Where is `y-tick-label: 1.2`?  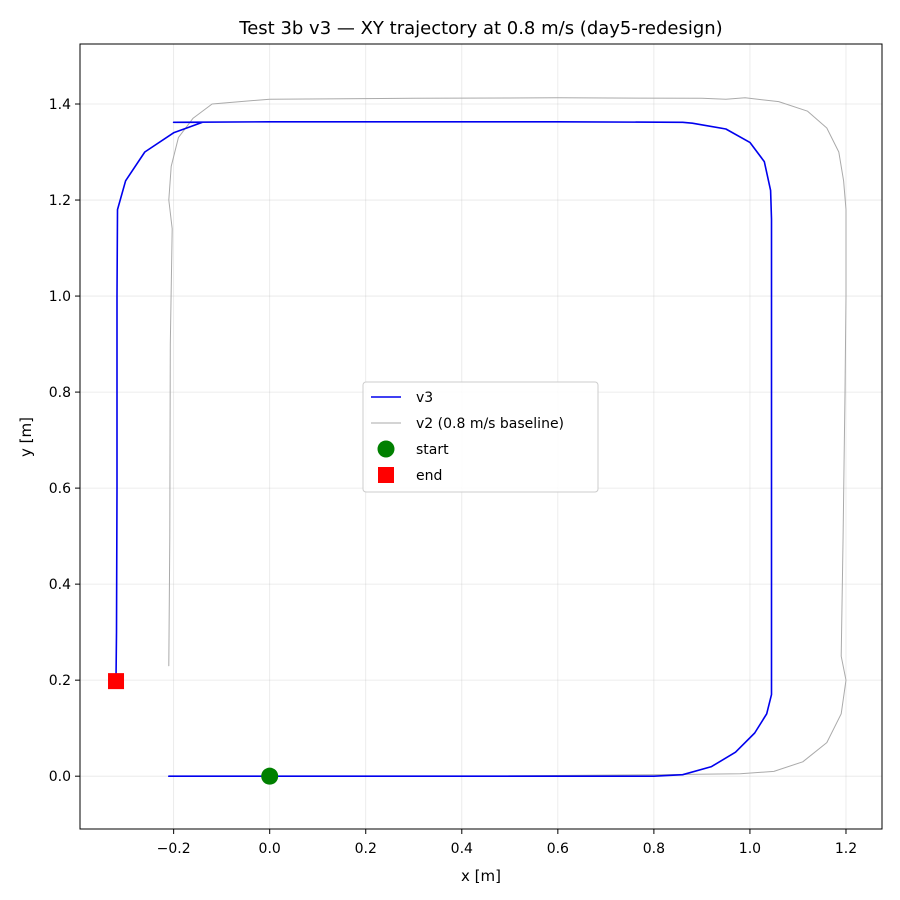
y-tick-label: 1.2 is located at coordinates (60, 201).